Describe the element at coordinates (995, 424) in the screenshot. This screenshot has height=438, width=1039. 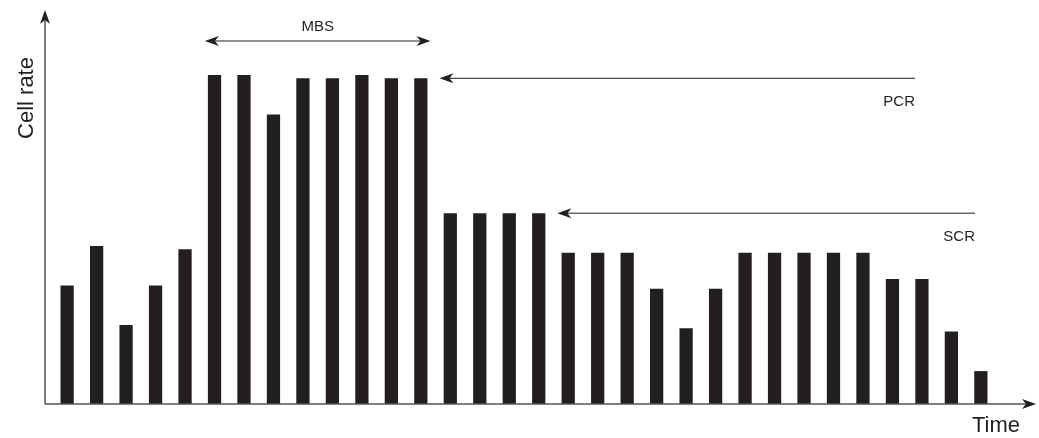
I see `x-axis-title: Time` at that location.